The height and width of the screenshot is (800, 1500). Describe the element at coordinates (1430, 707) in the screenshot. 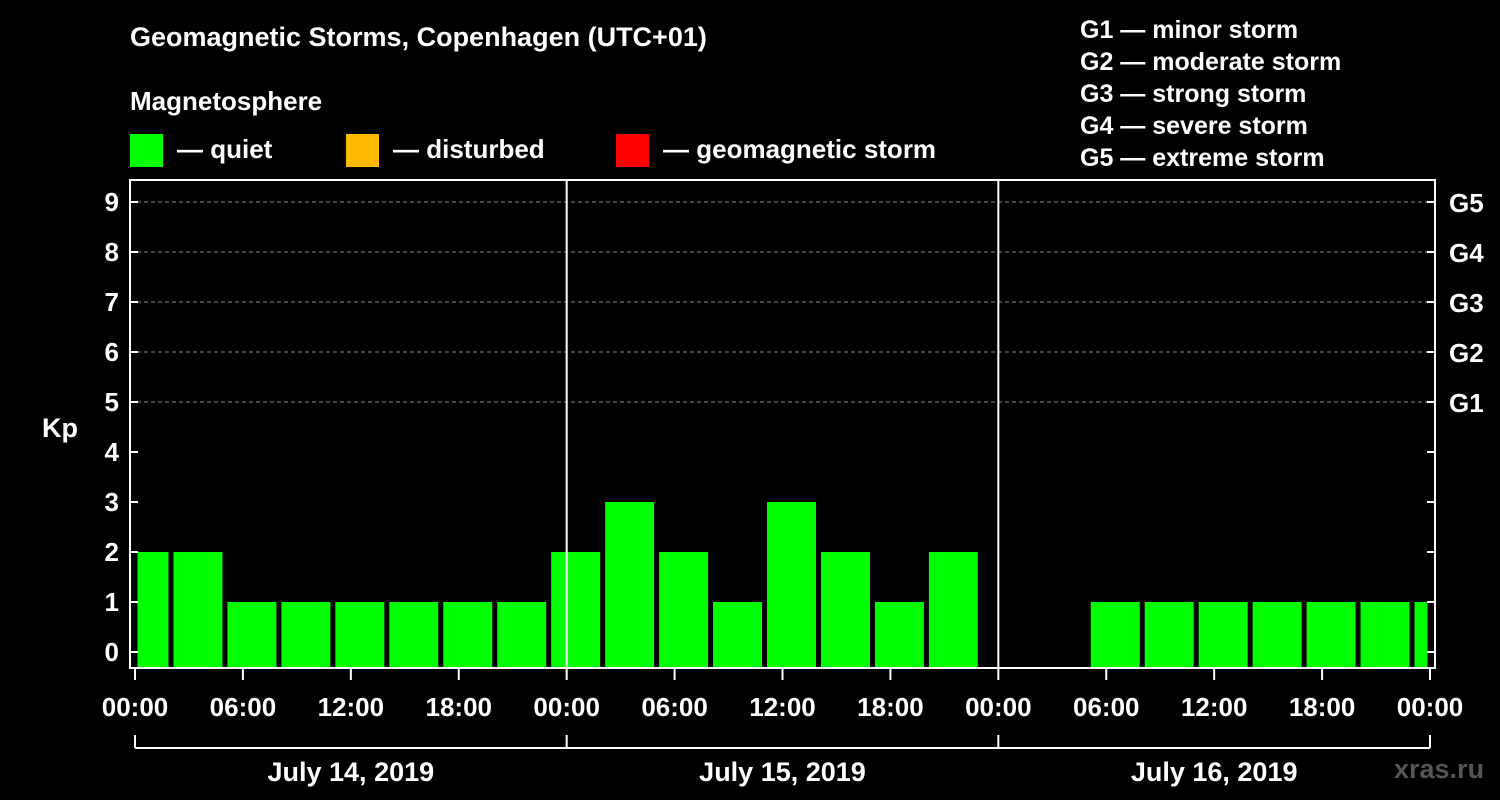

I see `x-tick-label-12: 00:00` at that location.